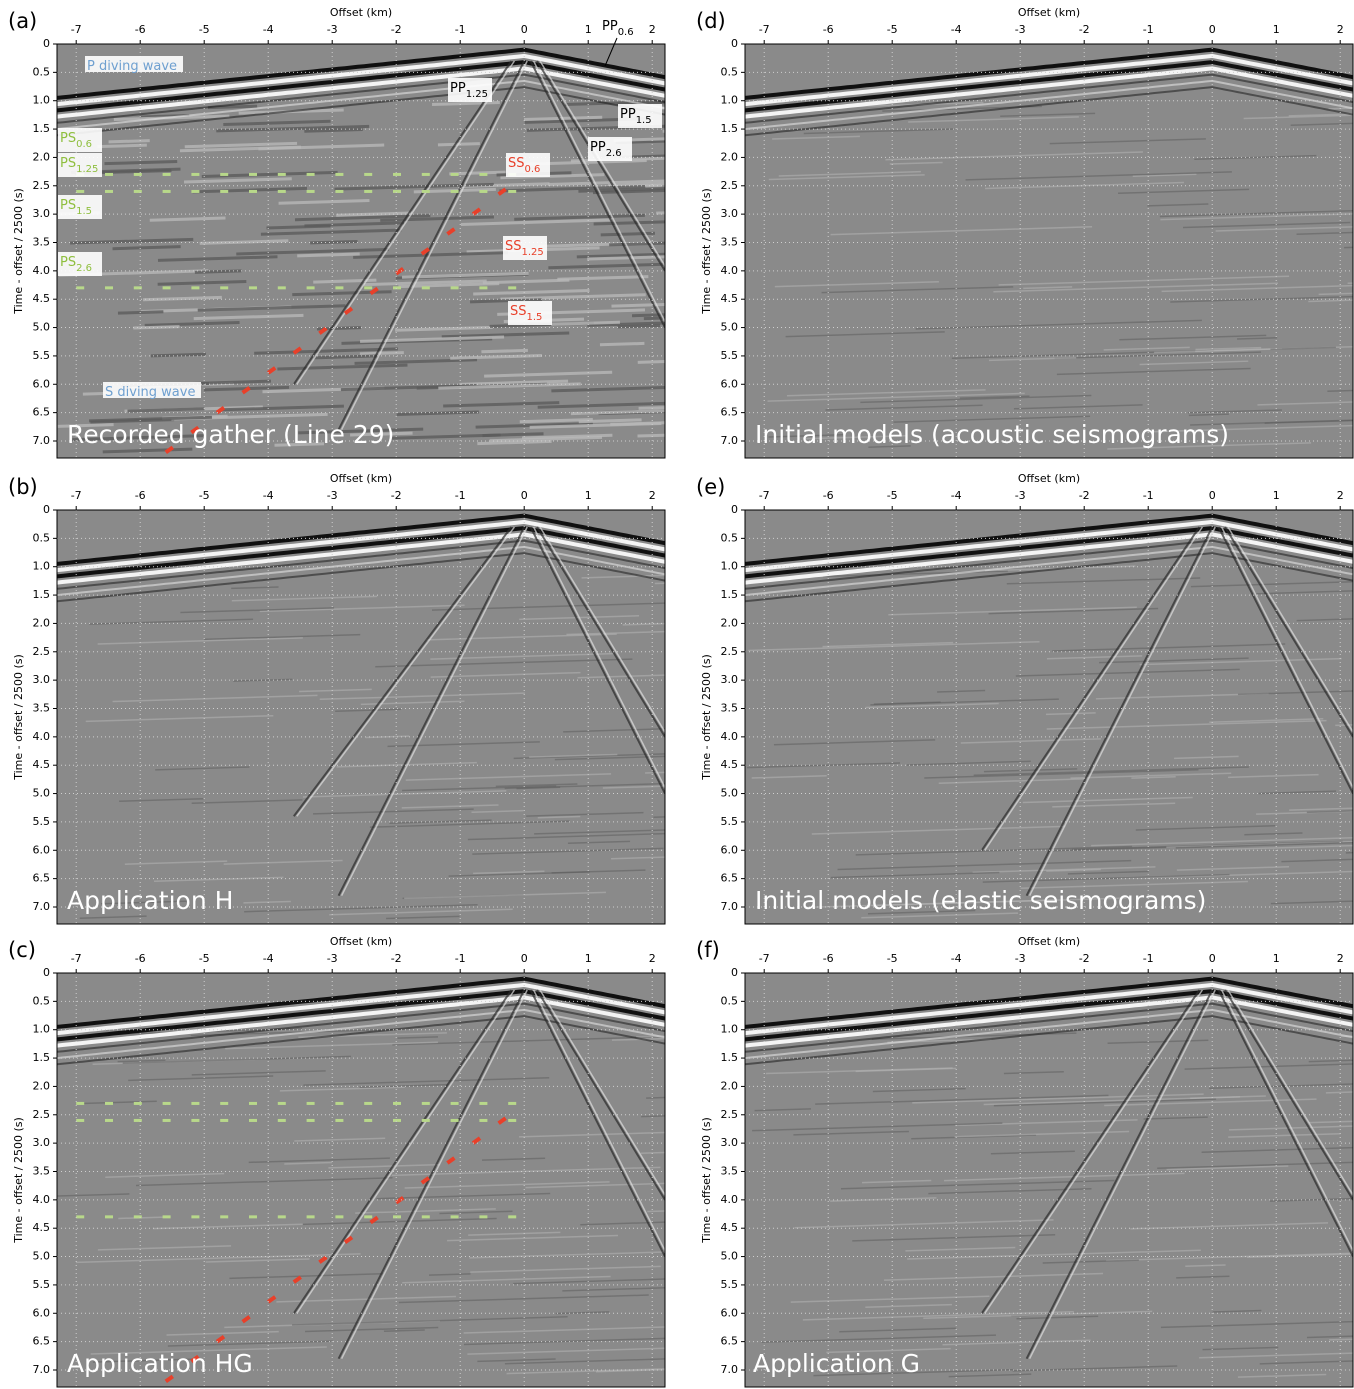 The image size is (1354, 1389). I want to click on panel-caption: Application HG, so click(160, 1363).